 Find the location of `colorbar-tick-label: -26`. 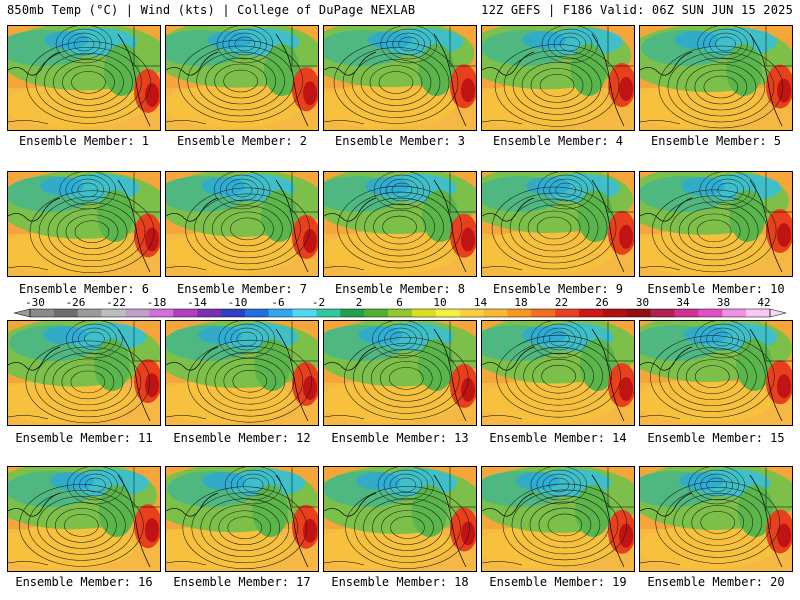

colorbar-tick-label: -26 is located at coordinates (76, 303).